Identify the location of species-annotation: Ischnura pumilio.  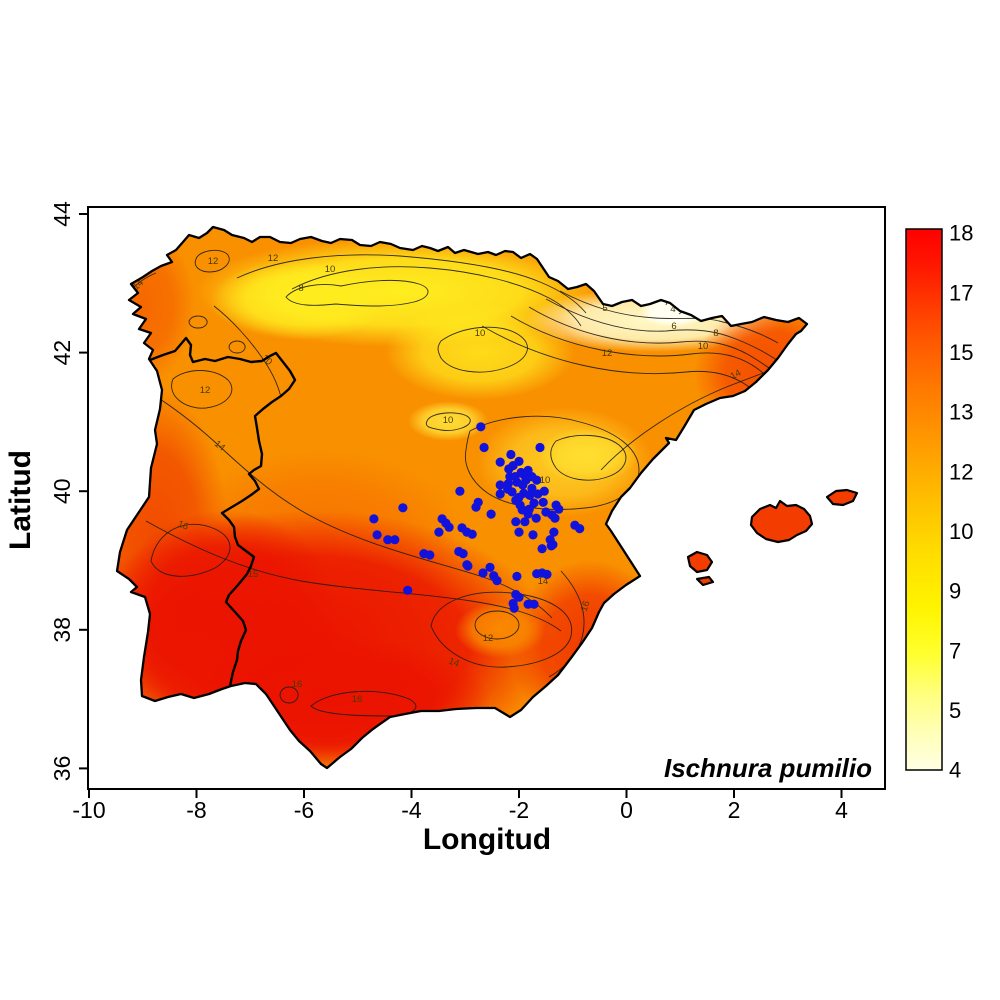
(768, 768).